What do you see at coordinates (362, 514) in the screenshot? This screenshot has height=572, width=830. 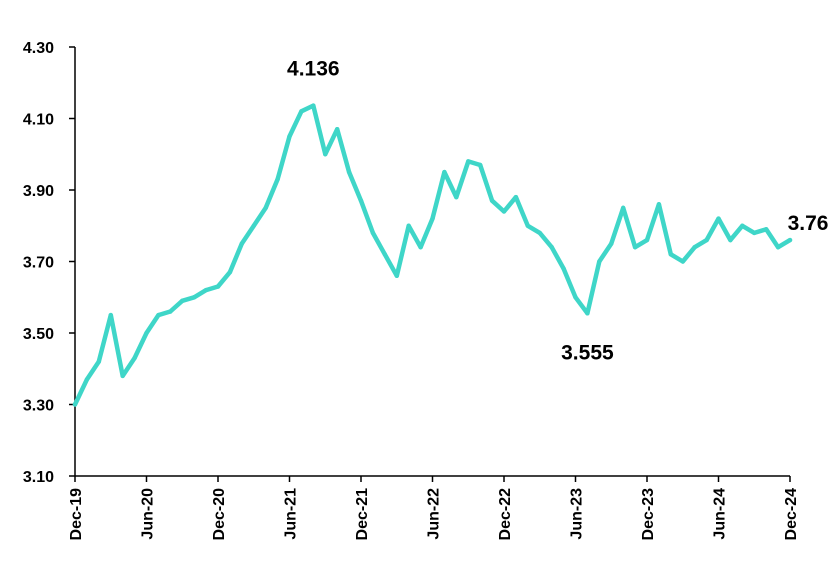 I see `x-tick-label: Dec-21` at bounding box center [362, 514].